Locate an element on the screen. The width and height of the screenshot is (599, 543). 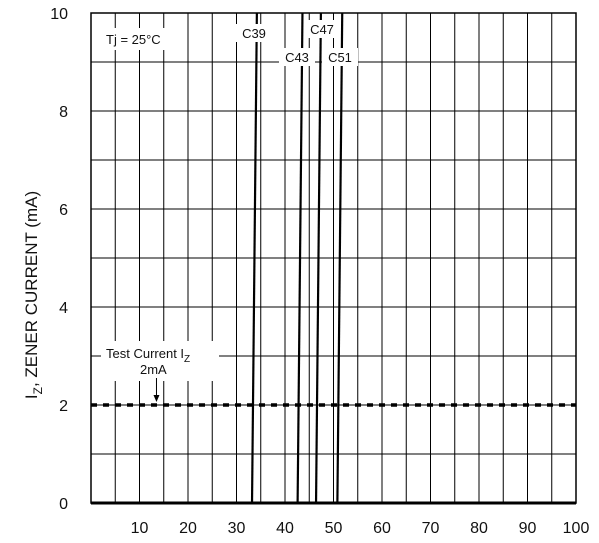
x-tick-label: 10 is located at coordinates (140, 528).